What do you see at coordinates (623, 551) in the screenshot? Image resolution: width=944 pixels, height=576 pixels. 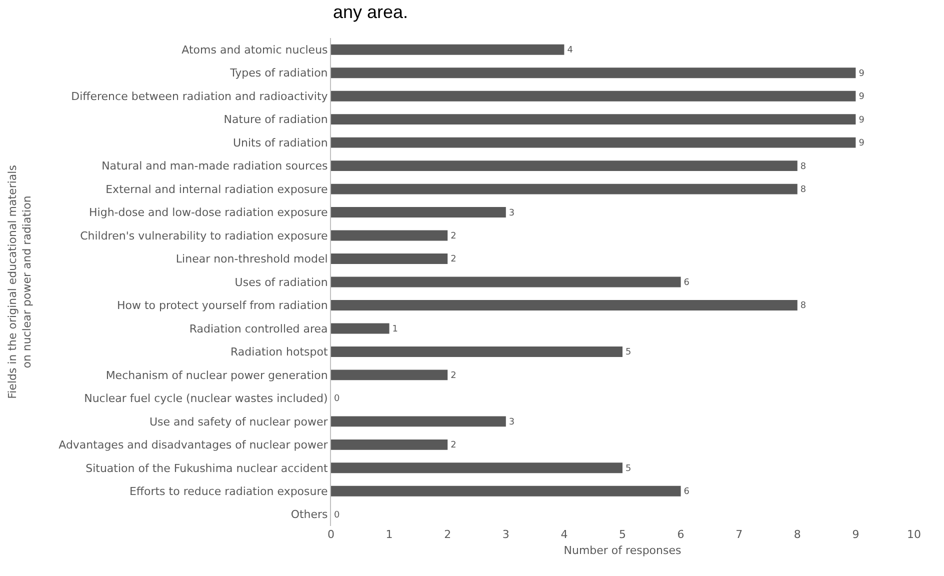 I see `x-axis-title: Number of responses` at bounding box center [623, 551].